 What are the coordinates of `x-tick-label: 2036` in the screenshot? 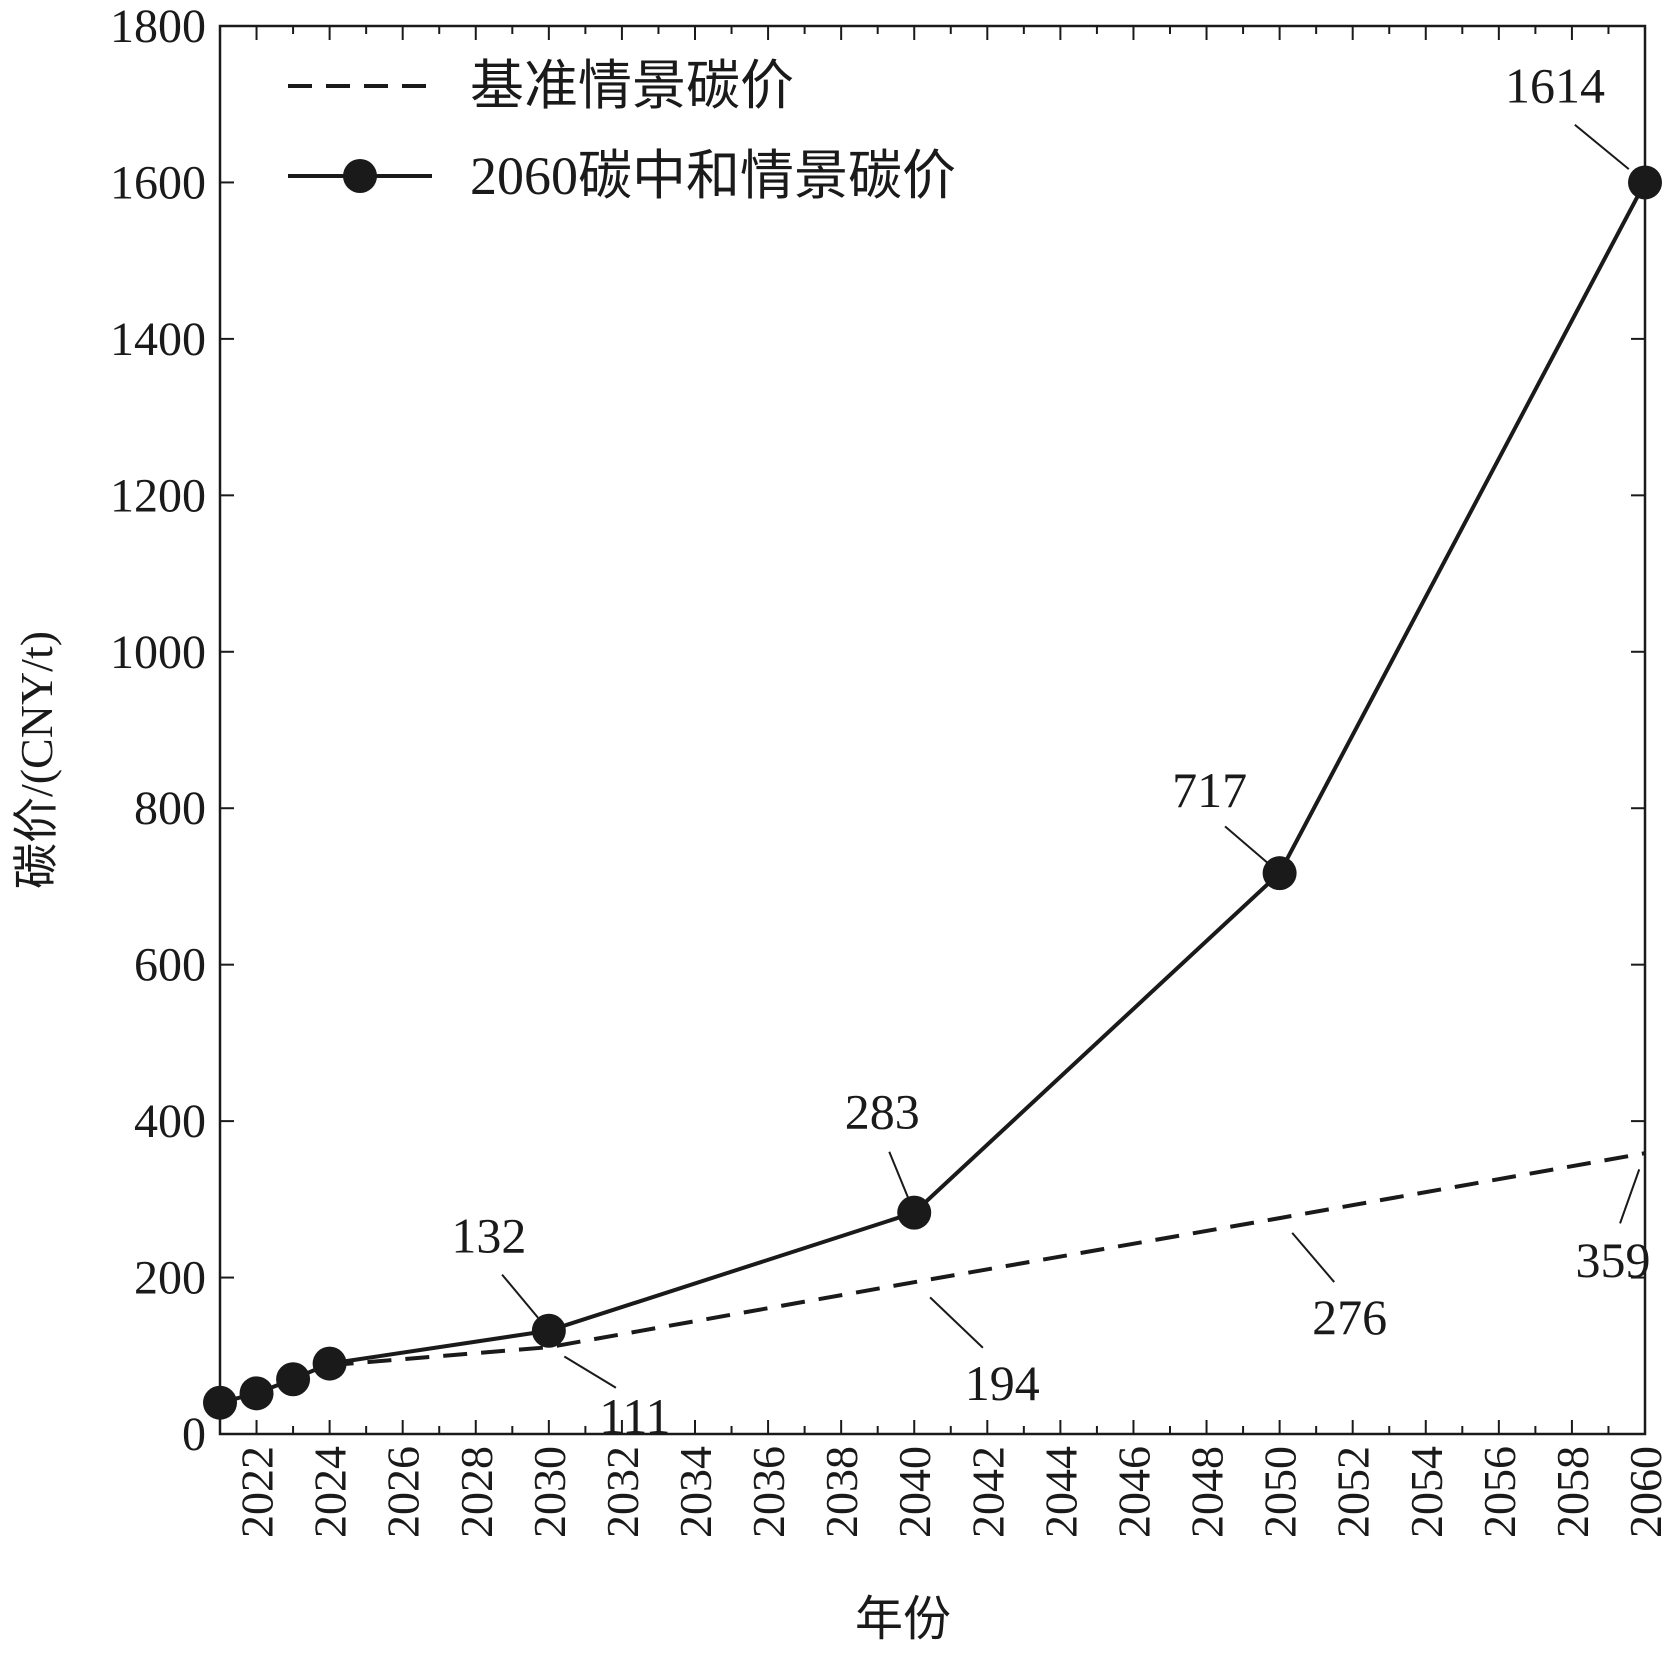 It's located at (768, 1492).